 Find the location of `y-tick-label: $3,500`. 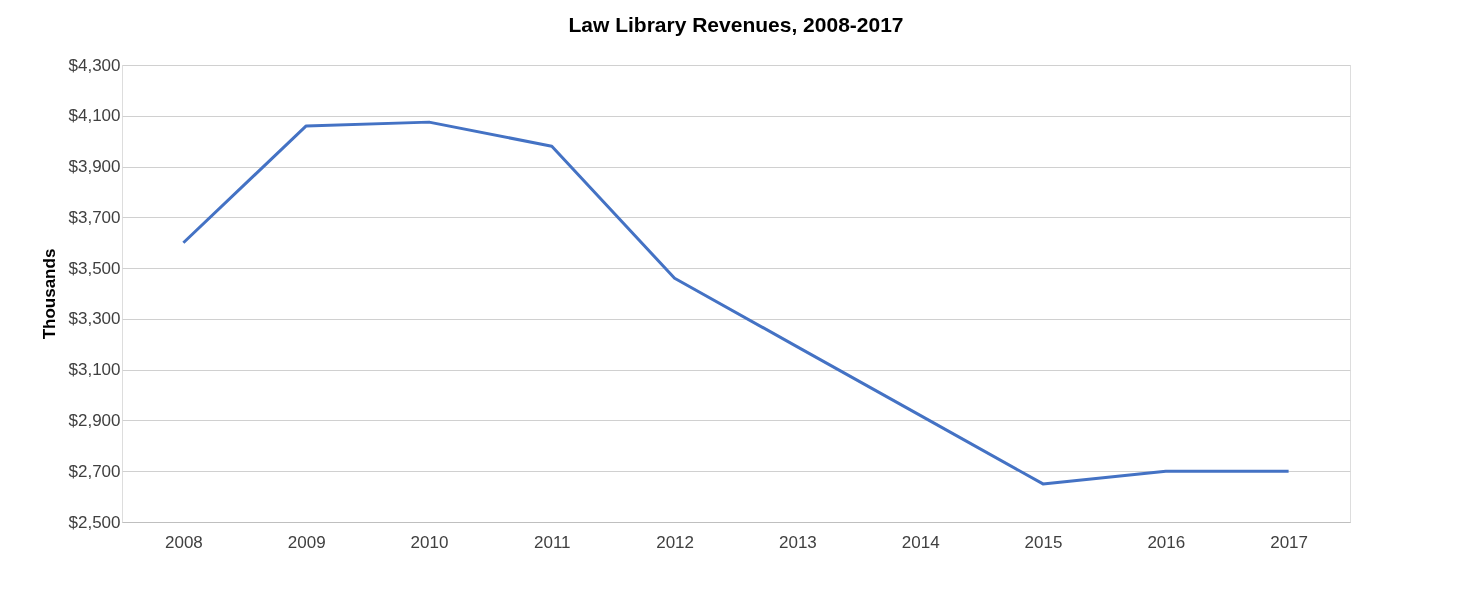

y-tick-label: $3,500 is located at coordinates (94, 268).